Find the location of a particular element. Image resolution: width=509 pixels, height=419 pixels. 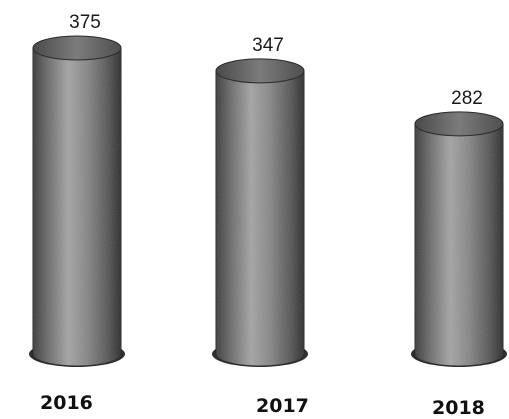

value-label-2018: 282 is located at coordinates (467, 98).